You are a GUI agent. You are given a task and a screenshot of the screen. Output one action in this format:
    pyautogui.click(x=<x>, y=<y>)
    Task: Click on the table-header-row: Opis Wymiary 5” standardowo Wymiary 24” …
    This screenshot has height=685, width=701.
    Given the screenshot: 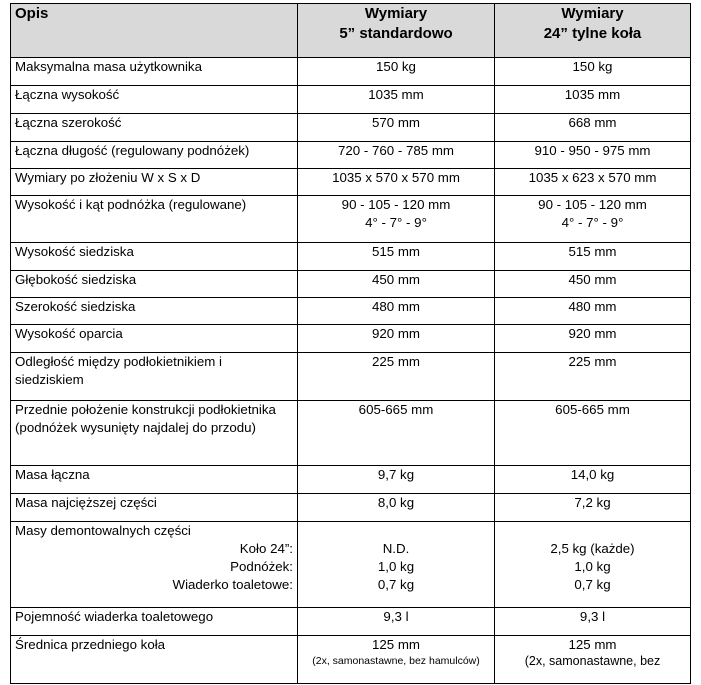 What is the action you would take?
    pyautogui.click(x=350, y=30)
    